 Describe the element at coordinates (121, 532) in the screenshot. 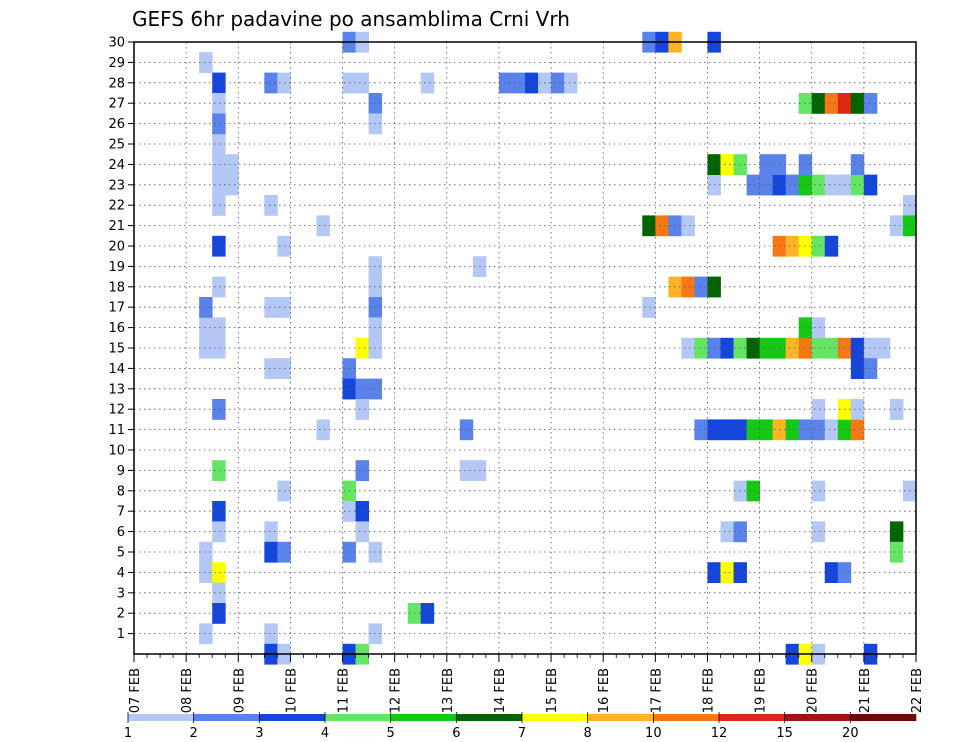

I see `y-tick-label: 6` at that location.